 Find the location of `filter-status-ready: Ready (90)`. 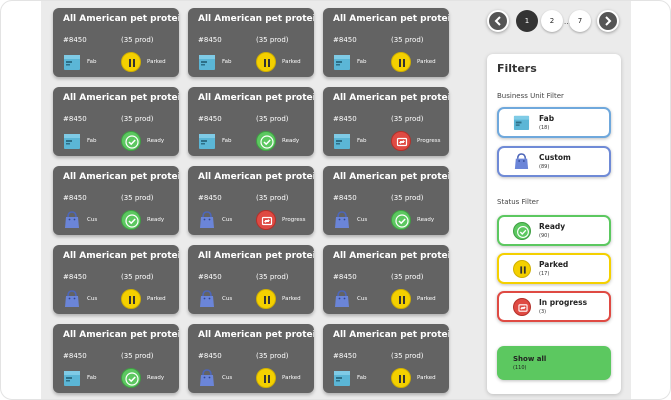

filter-status-ready: Ready (90) is located at coordinates (554, 230).